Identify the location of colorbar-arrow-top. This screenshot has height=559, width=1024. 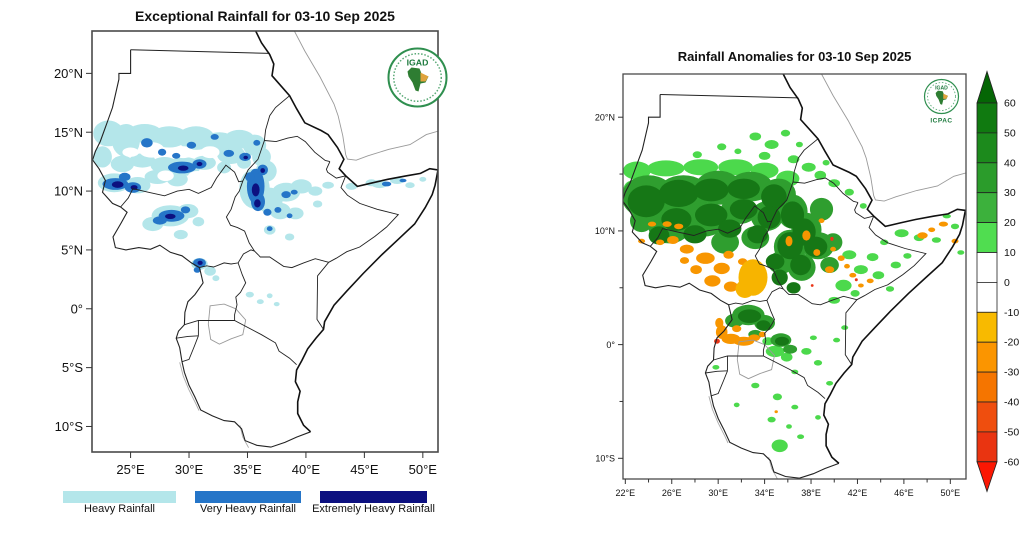
(987, 87).